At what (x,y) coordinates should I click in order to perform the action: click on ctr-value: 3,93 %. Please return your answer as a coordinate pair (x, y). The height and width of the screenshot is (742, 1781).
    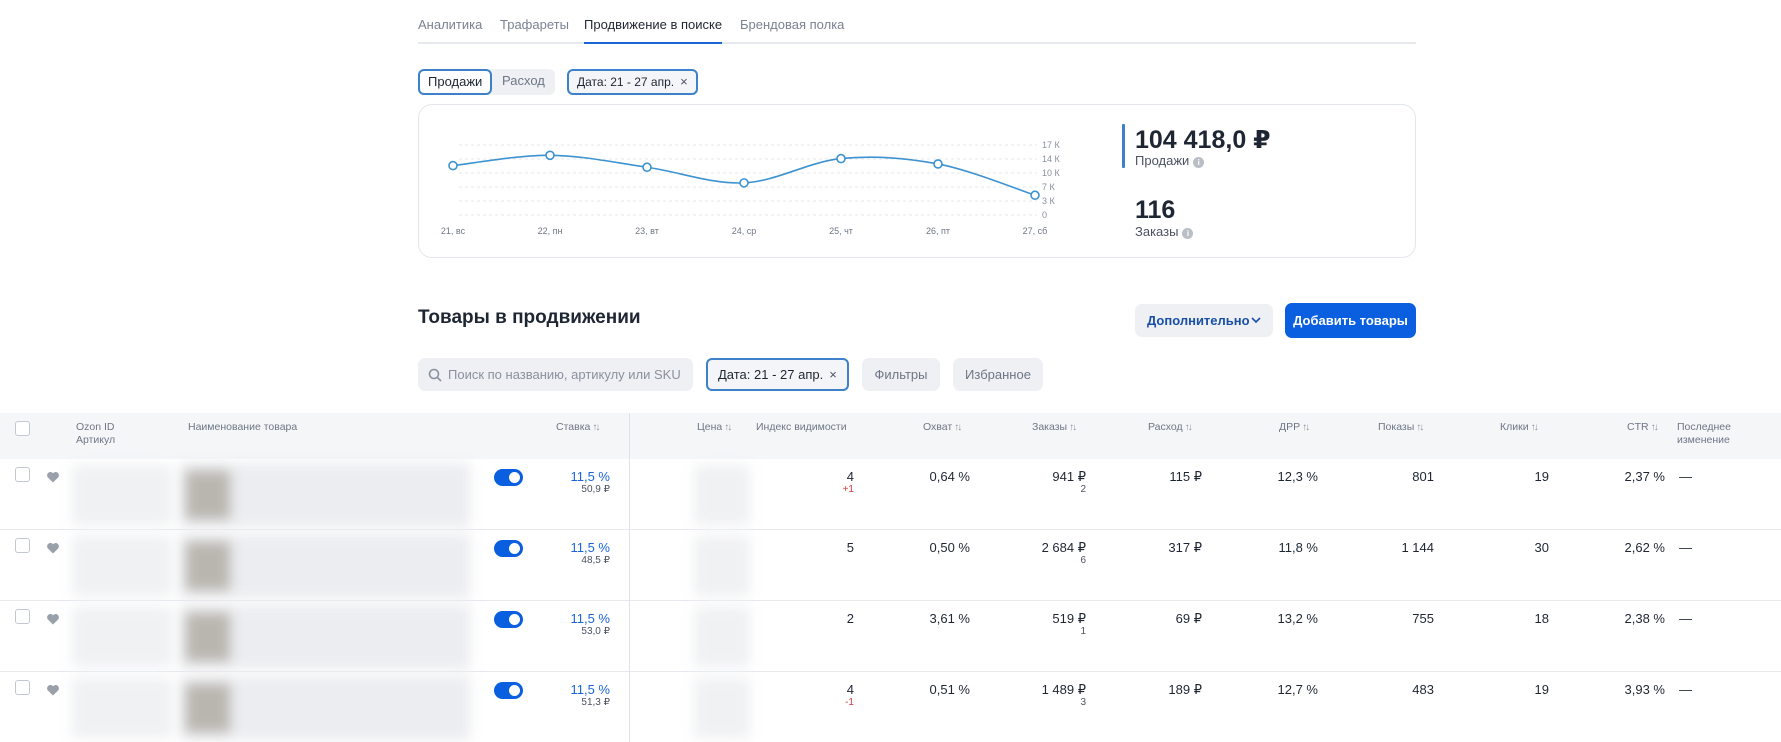
    Looking at the image, I should click on (1644, 689).